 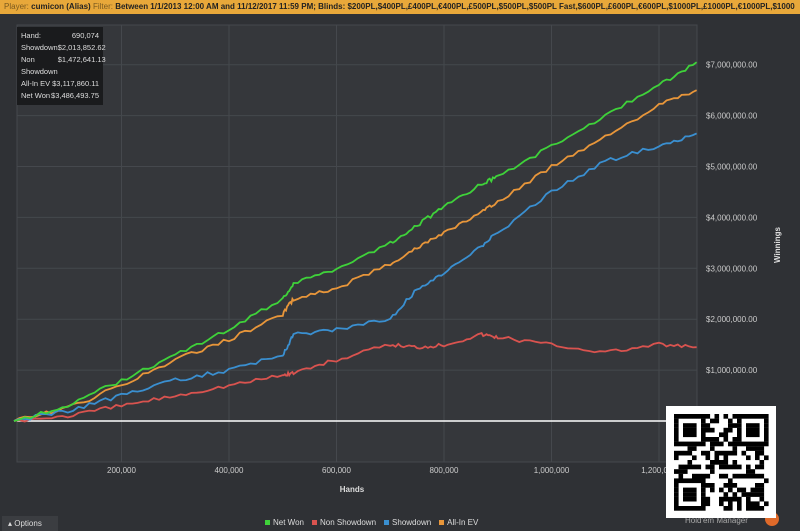 I want to click on x-tick-label: 200,000, so click(x=121, y=470).